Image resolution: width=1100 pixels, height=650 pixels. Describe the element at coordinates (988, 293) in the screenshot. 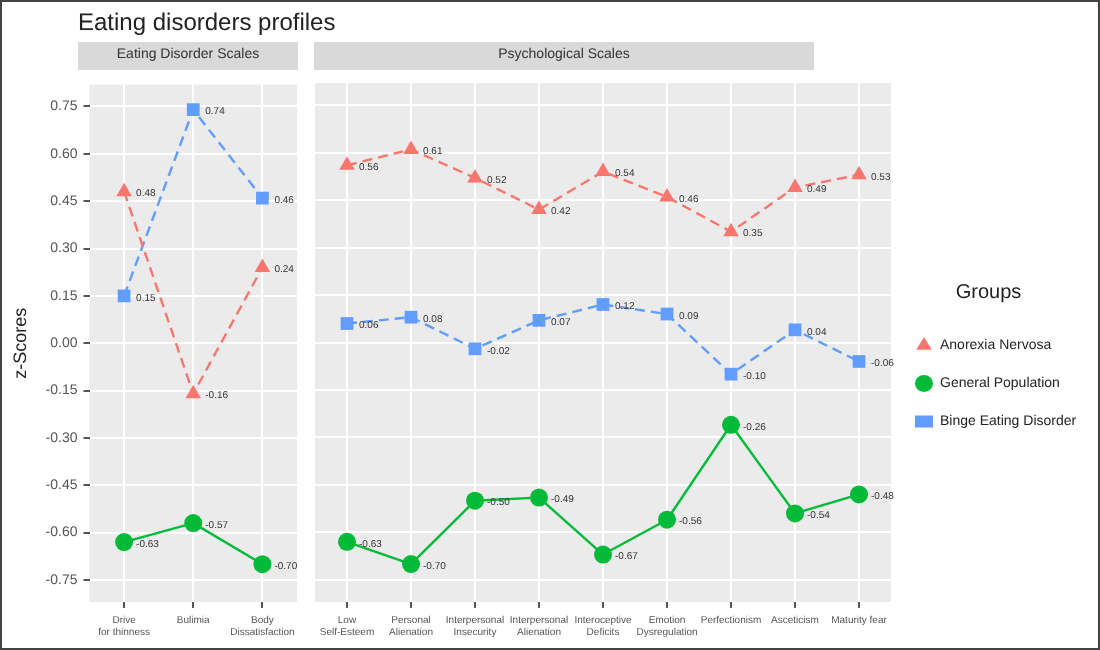

I see `legend-title: Groups` at that location.